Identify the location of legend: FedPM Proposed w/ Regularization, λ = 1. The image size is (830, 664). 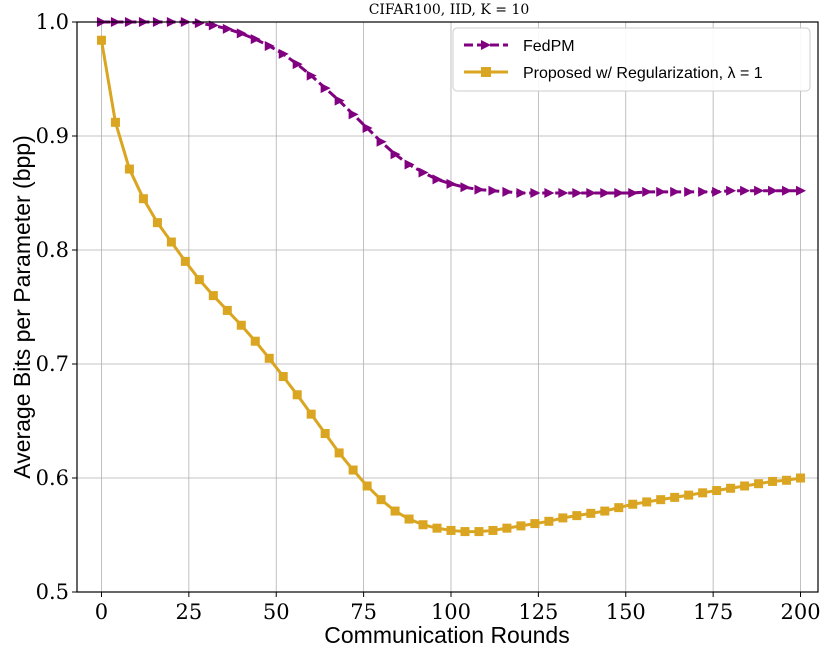
(631, 59).